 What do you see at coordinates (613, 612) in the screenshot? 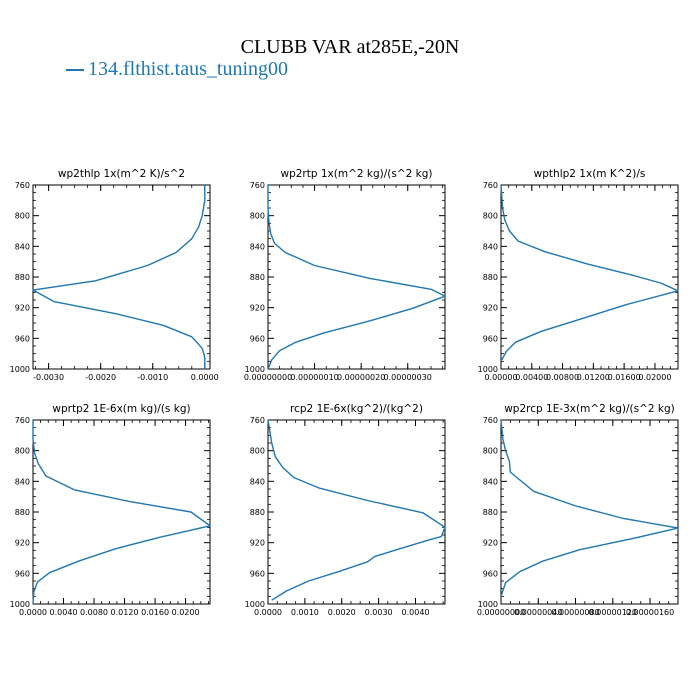
I see `x-tick-label: 0.00000120` at bounding box center [613, 612].